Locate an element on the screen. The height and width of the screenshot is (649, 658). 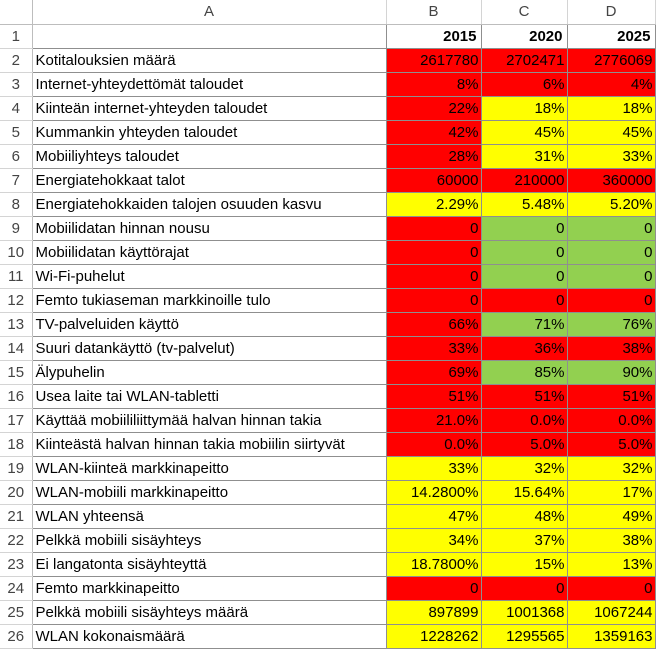
cell-value-2015: 897899 is located at coordinates (434, 612).